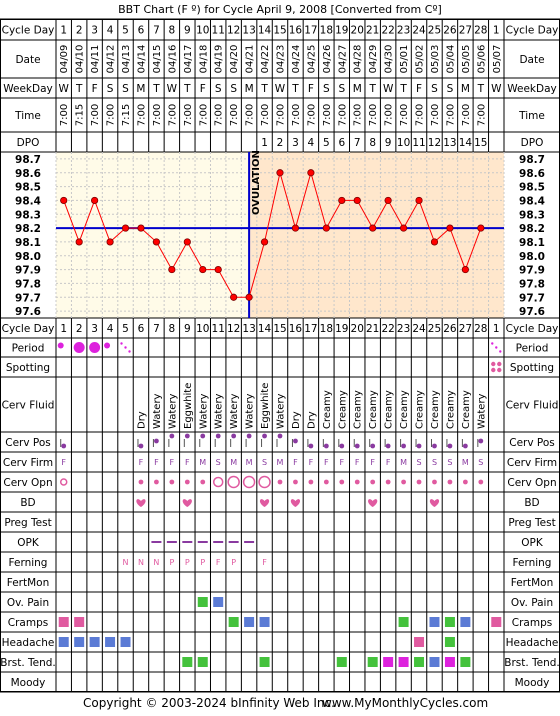  Describe the element at coordinates (141, 31) in the screenshot. I see `cycle-day: 6` at that location.